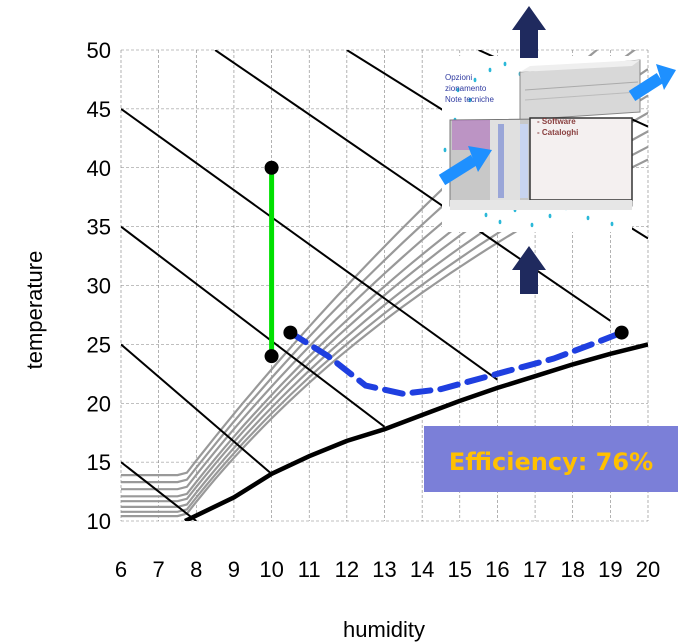 This screenshot has width=679, height=643. Describe the element at coordinates (610, 569) in the screenshot. I see `x-tick-label: 19` at that location.